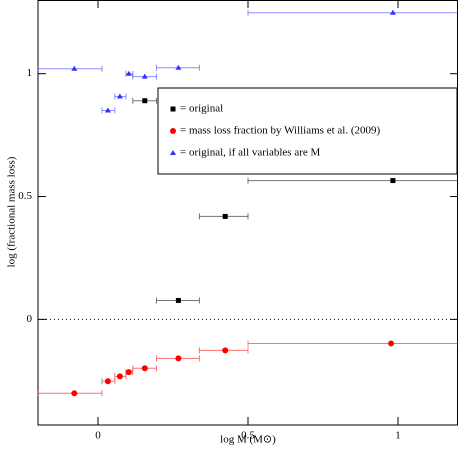 The width and height of the screenshot is (458, 449). I want to click on legend-label: = original, so click(201, 109).